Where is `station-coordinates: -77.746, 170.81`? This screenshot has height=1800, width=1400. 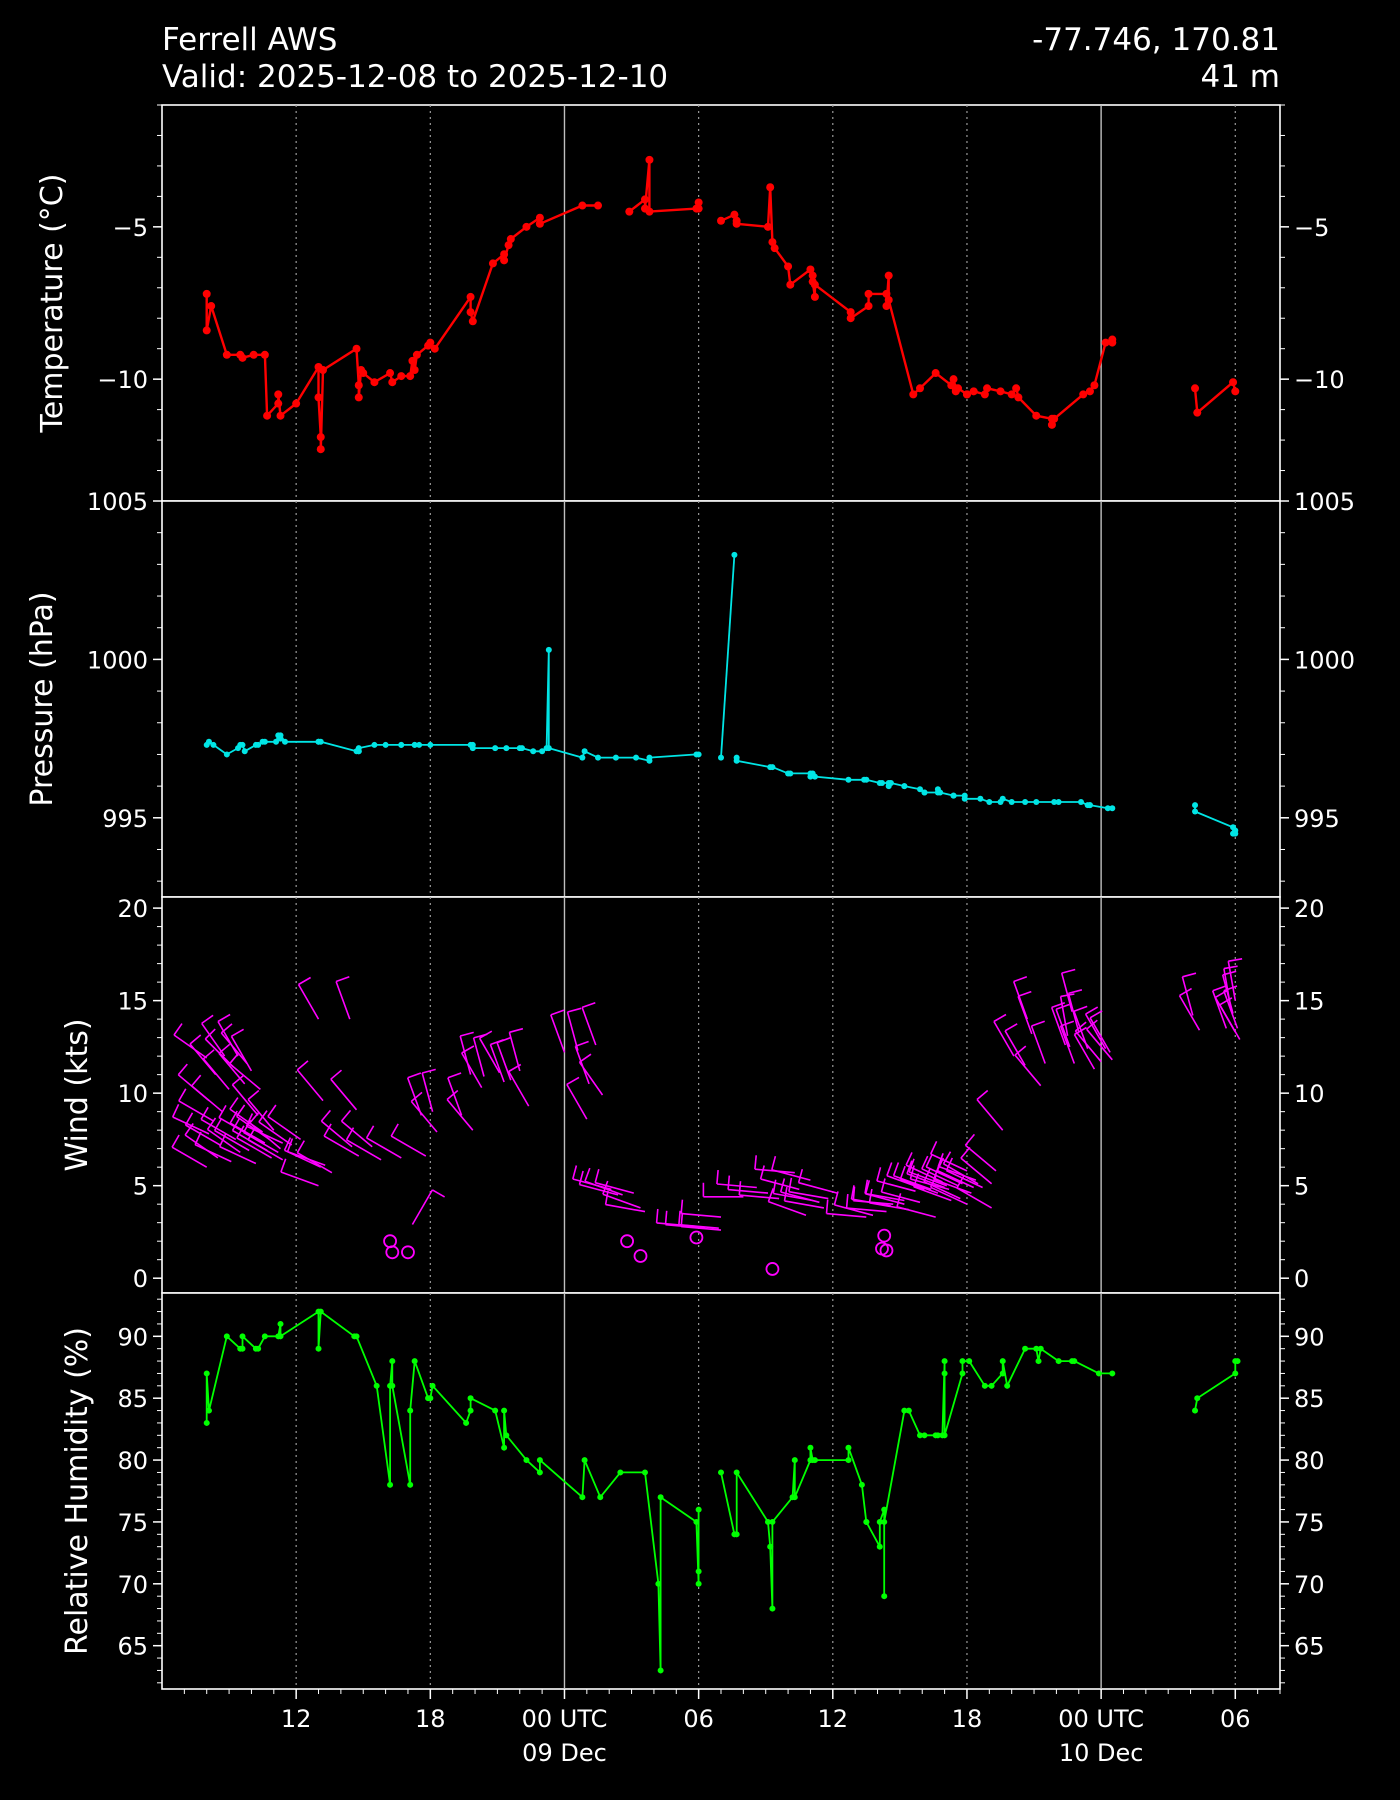
station-coordinates: -77.746, 170.81 is located at coordinates (1156, 40).